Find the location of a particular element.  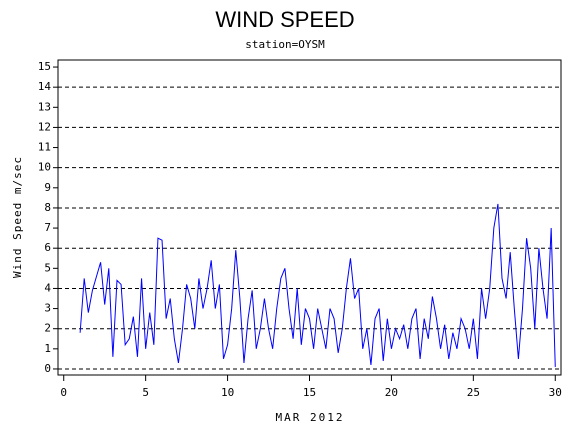

x-axis-label: MAR 2012 is located at coordinates (310, 417).